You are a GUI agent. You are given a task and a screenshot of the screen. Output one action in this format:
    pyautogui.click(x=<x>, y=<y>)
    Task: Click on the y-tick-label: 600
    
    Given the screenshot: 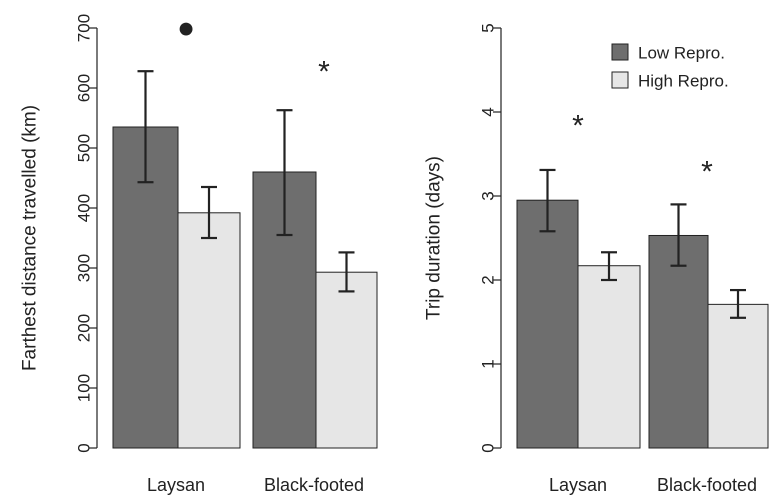 What is the action you would take?
    pyautogui.click(x=84, y=88)
    